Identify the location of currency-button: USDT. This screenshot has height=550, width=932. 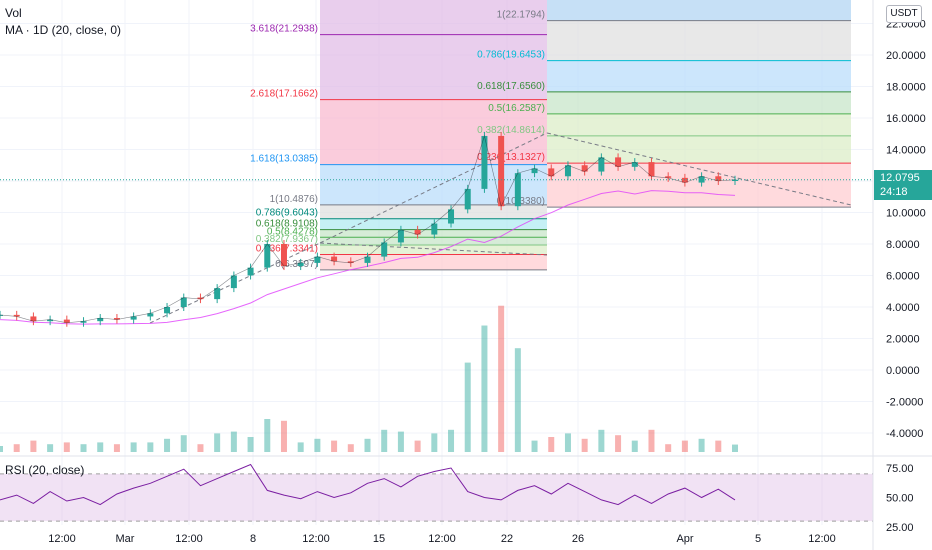
(904, 14).